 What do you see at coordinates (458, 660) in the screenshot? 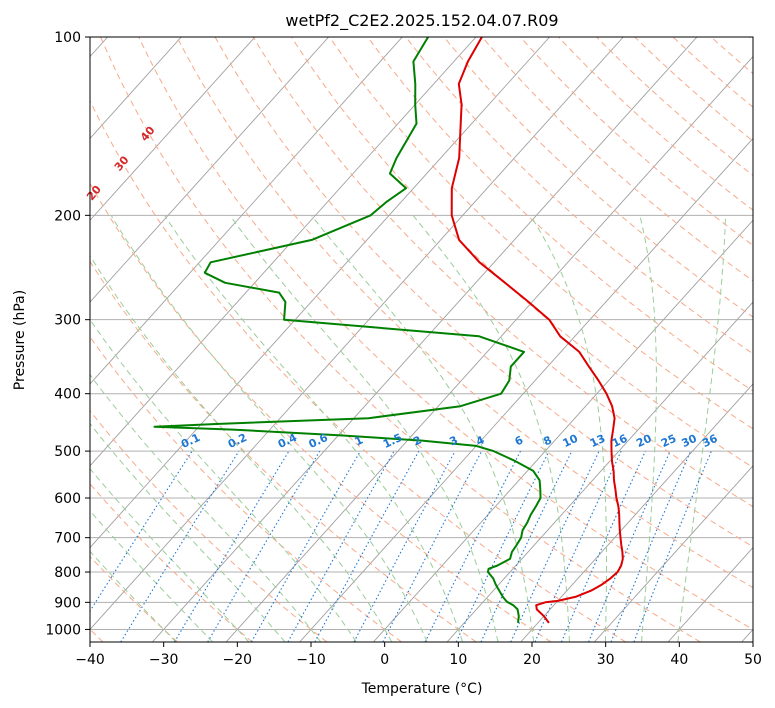
I see `x-tick-label: 10` at bounding box center [458, 660].